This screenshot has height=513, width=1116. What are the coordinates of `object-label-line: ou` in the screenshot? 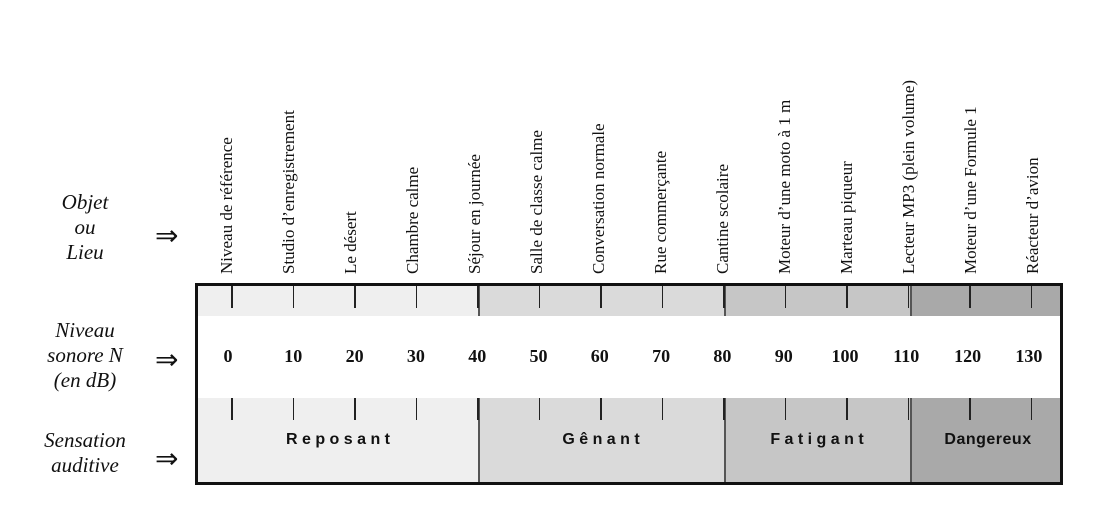 It's located at (85, 227).